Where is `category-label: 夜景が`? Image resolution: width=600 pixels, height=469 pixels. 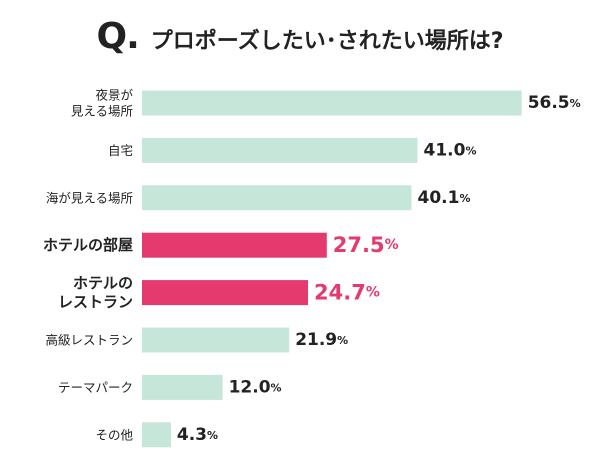 category-label: 夜景が is located at coordinates (114, 95).